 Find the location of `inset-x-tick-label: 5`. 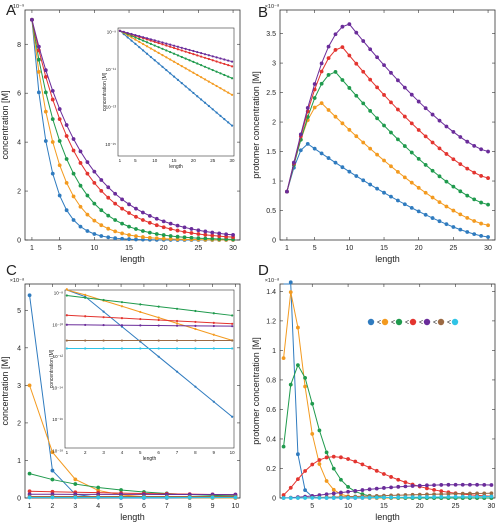

inset-x-tick-label: 5 is located at coordinates (135, 160).